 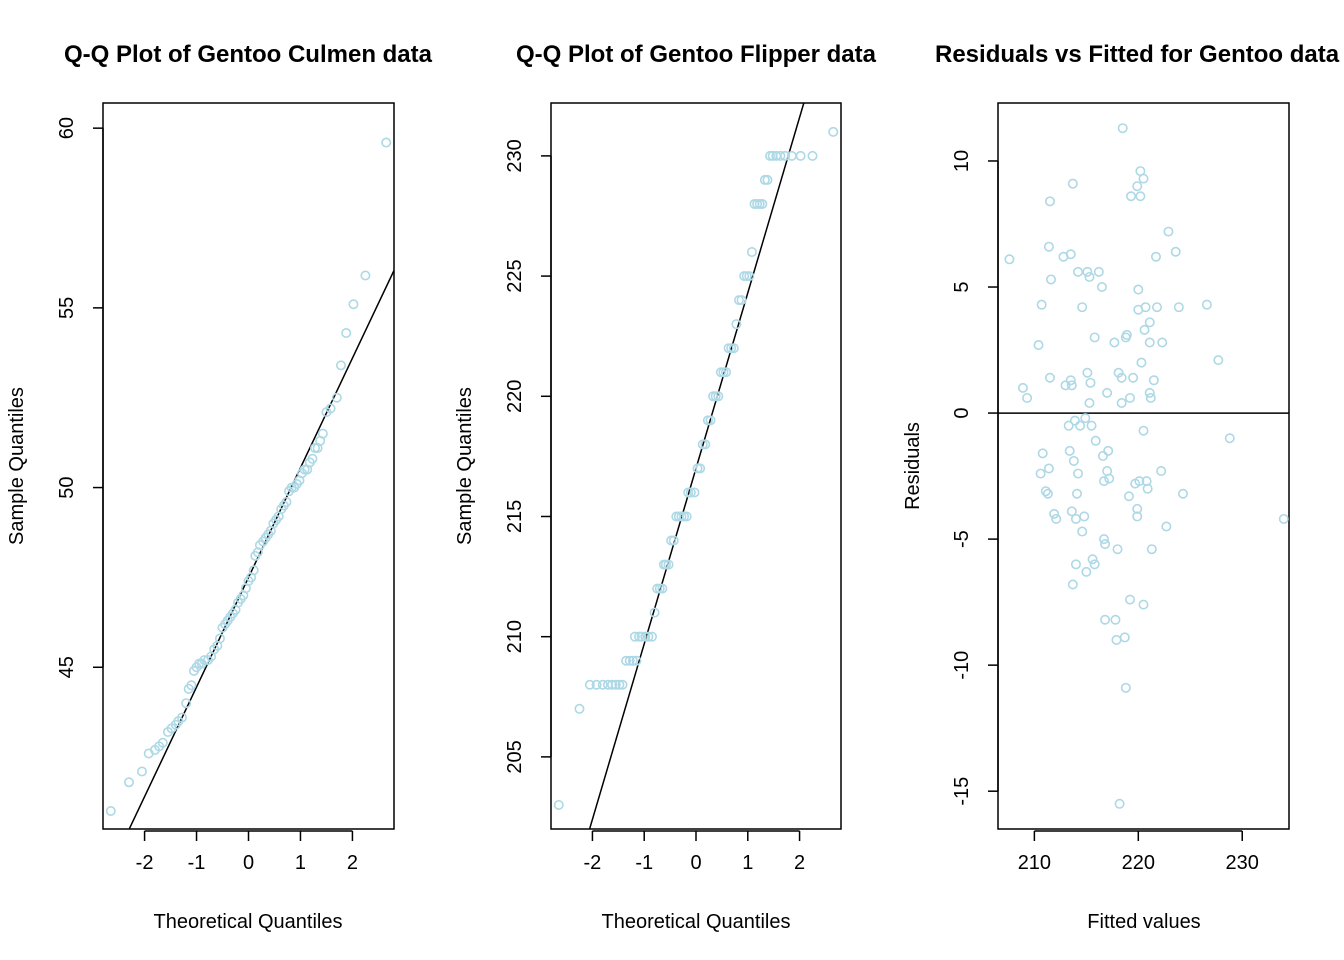 What do you see at coordinates (300, 863) in the screenshot?
I see `x-tick-label: 1` at bounding box center [300, 863].